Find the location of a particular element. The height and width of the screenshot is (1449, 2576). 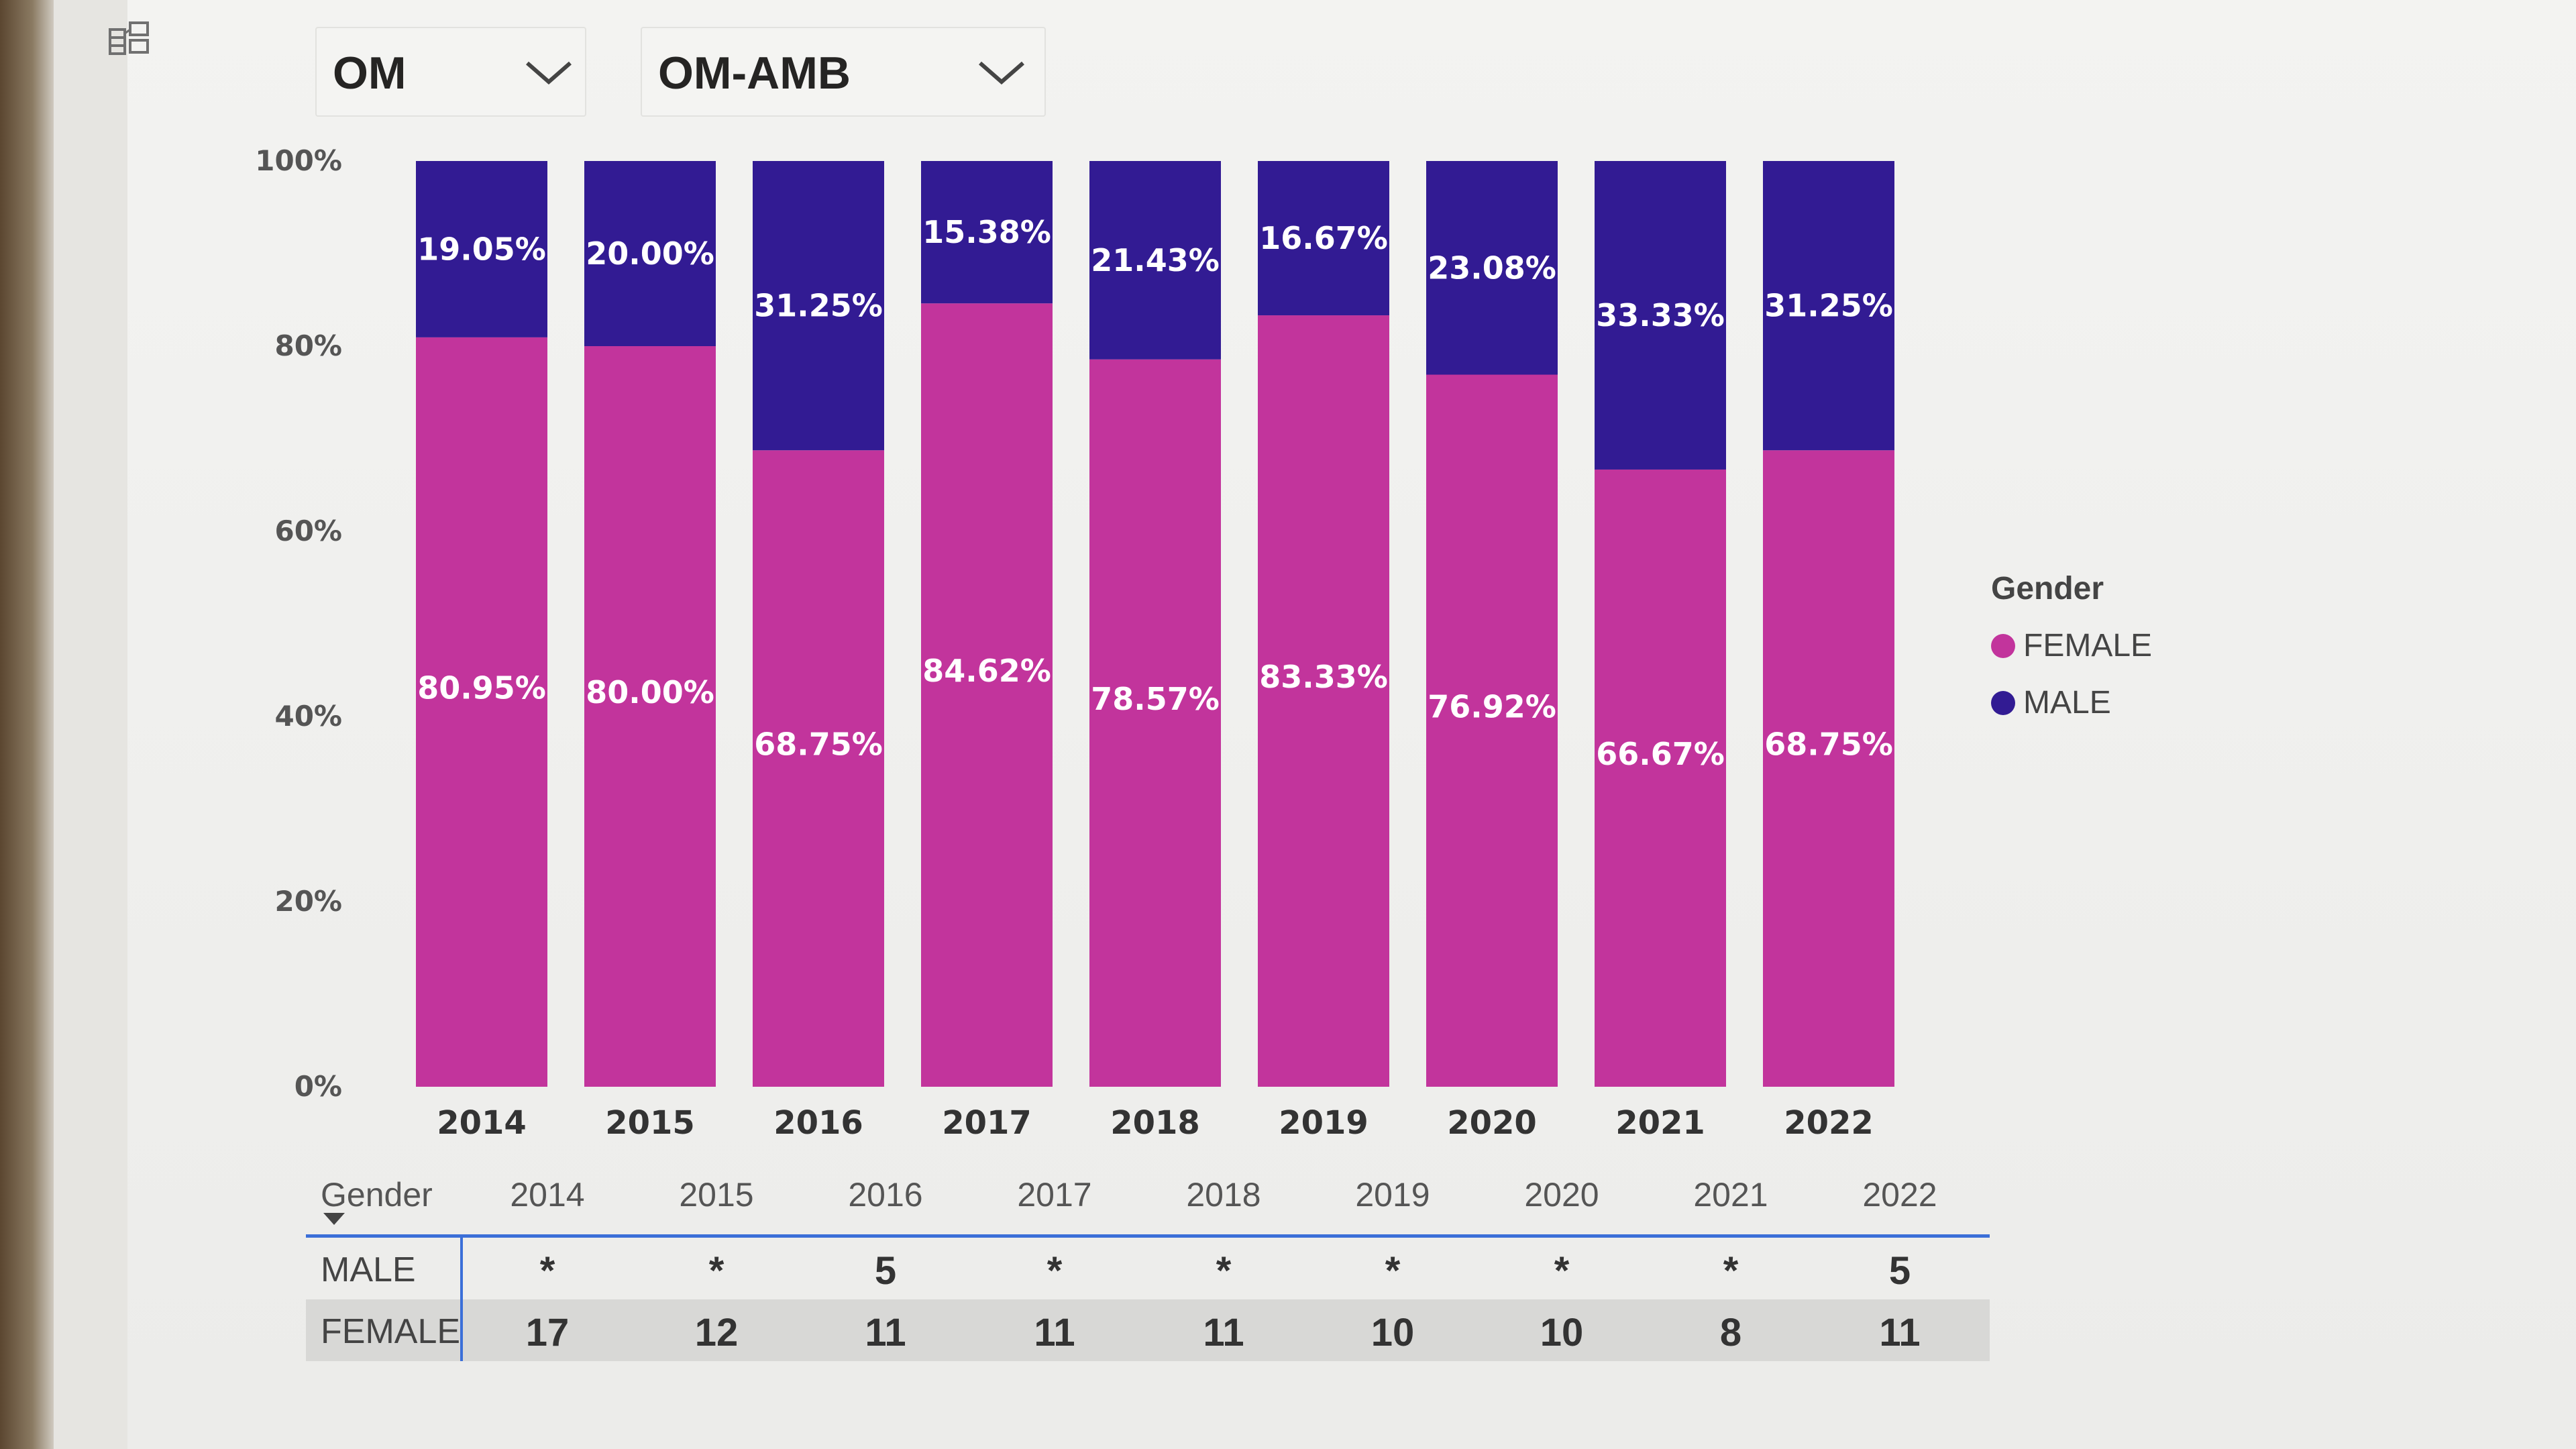

y-tick-label: 0% is located at coordinates (318, 1086).